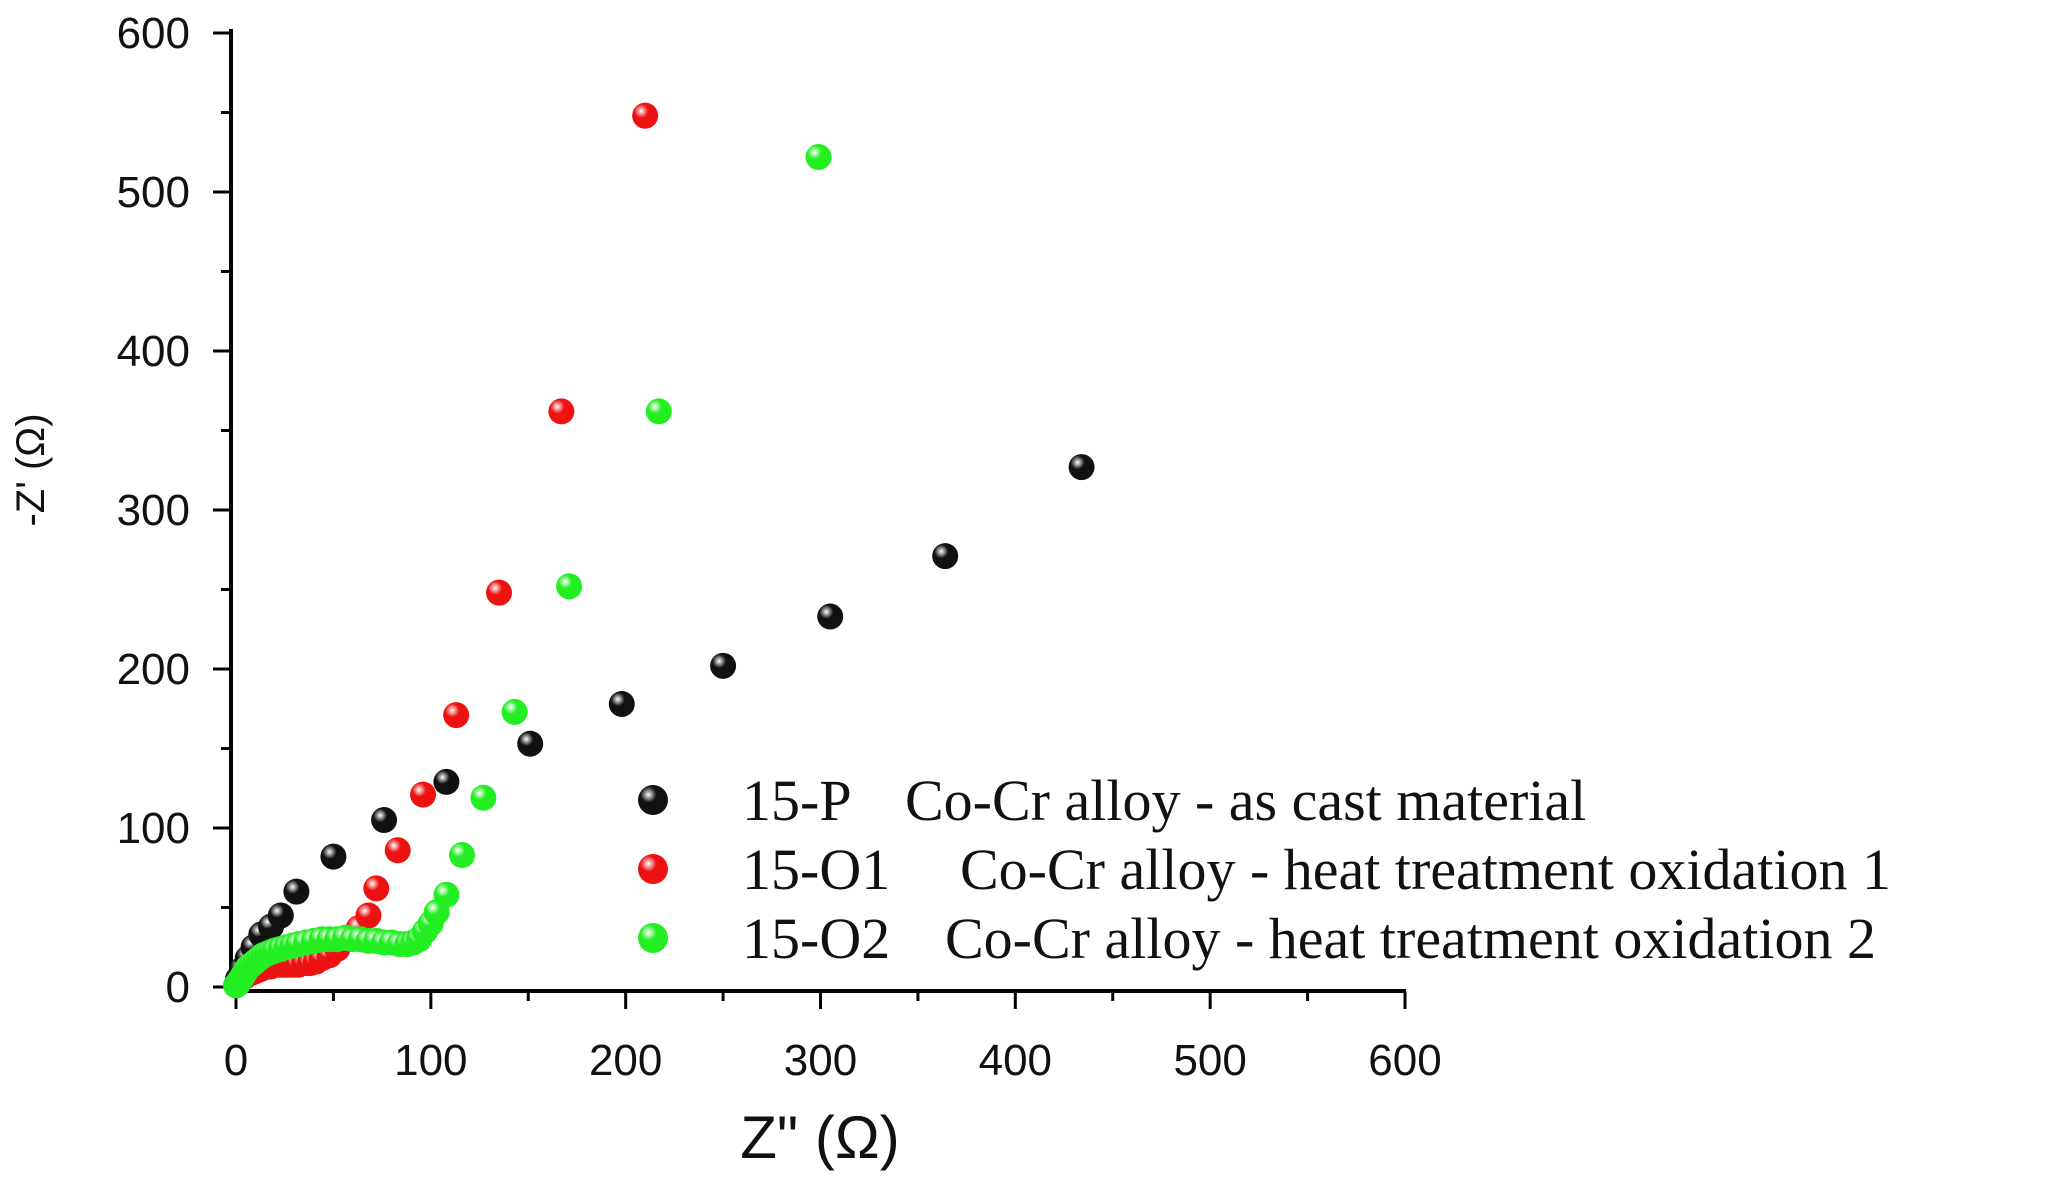 The image size is (2066, 1186). Describe the element at coordinates (236, 1060) in the screenshot. I see `x-tick-label: 0` at that location.